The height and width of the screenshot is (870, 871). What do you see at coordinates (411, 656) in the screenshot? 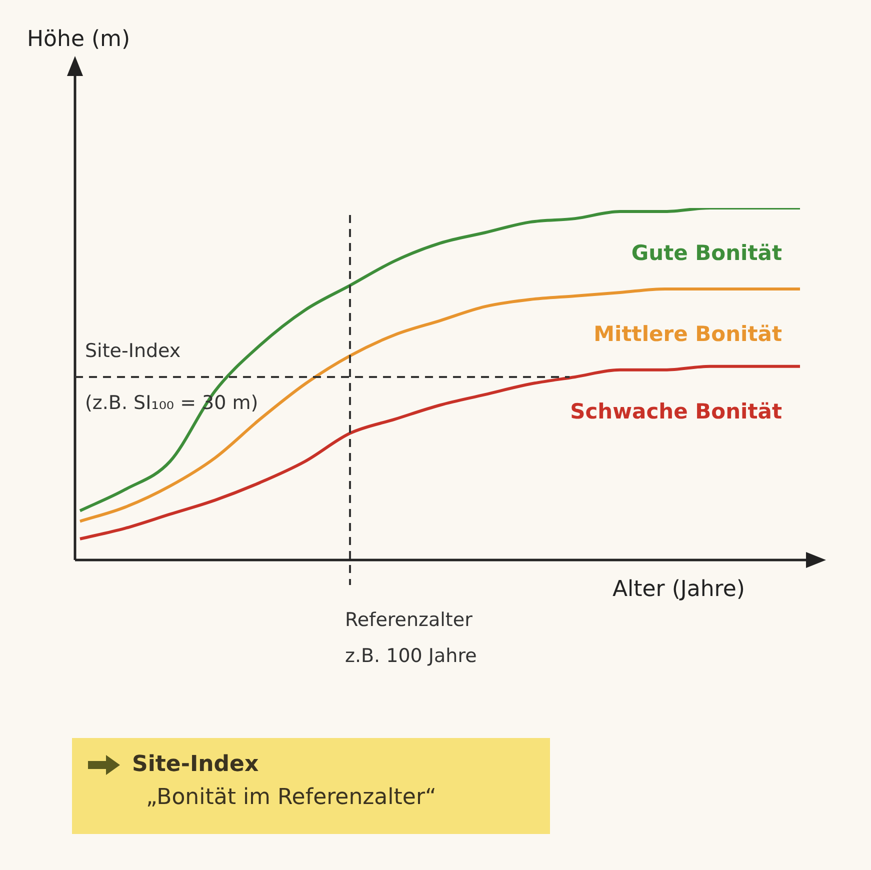
I see `text: z.B. 100 Jahre` at bounding box center [411, 656].